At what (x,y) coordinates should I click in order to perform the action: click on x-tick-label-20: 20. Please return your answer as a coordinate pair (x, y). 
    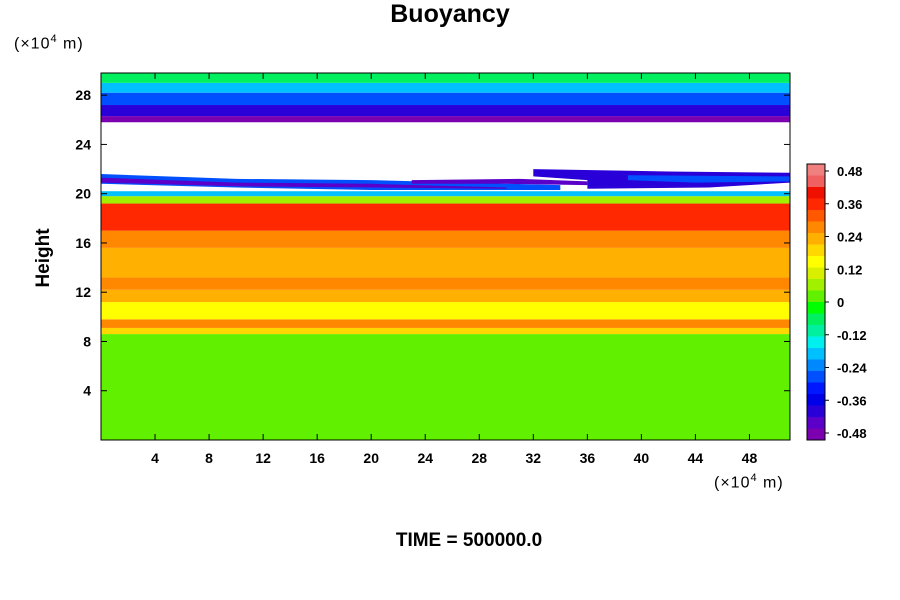
    Looking at the image, I should click on (371, 458).